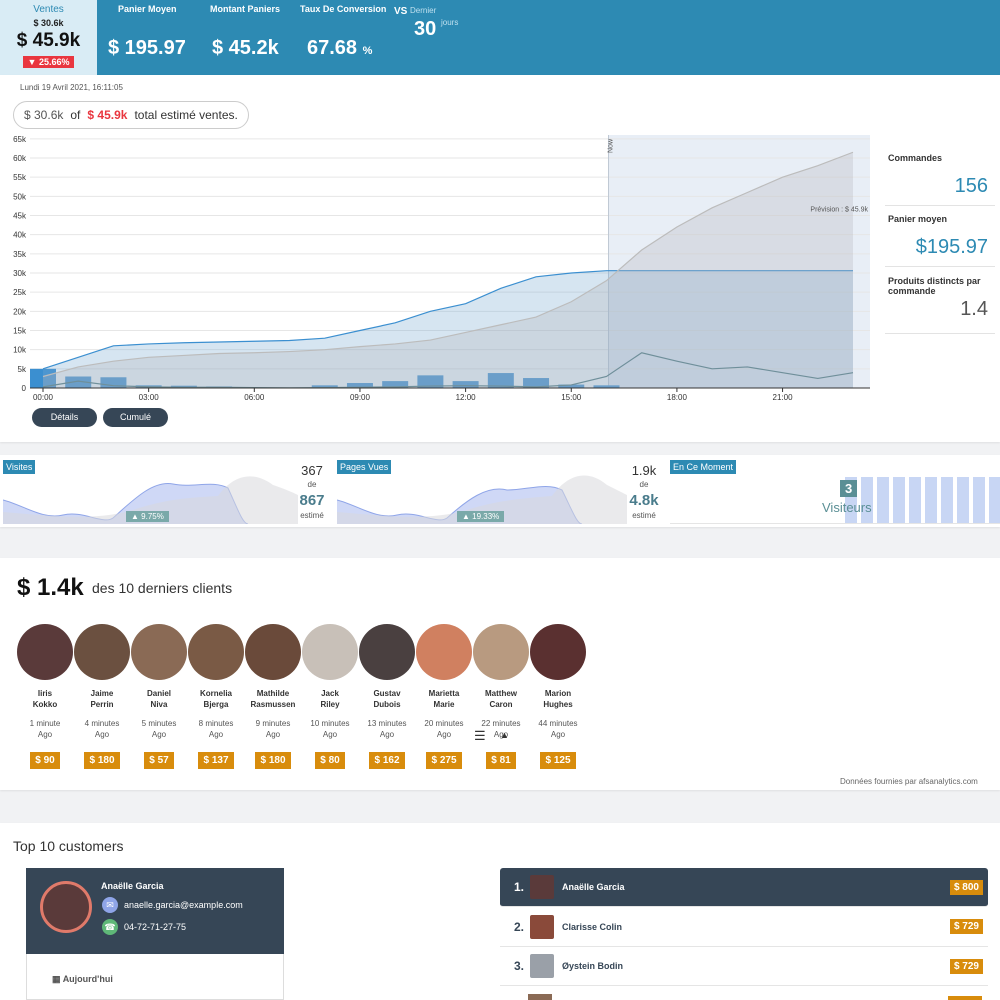  Describe the element at coordinates (159, 704) in the screenshot. I see `customer-last-name: Niva` at that location.